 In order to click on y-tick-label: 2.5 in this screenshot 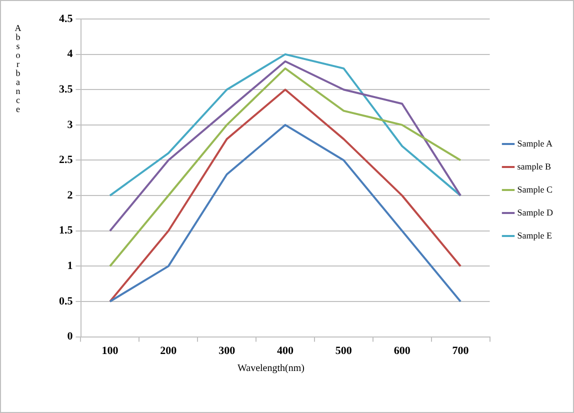, I will do `click(66, 160)`.